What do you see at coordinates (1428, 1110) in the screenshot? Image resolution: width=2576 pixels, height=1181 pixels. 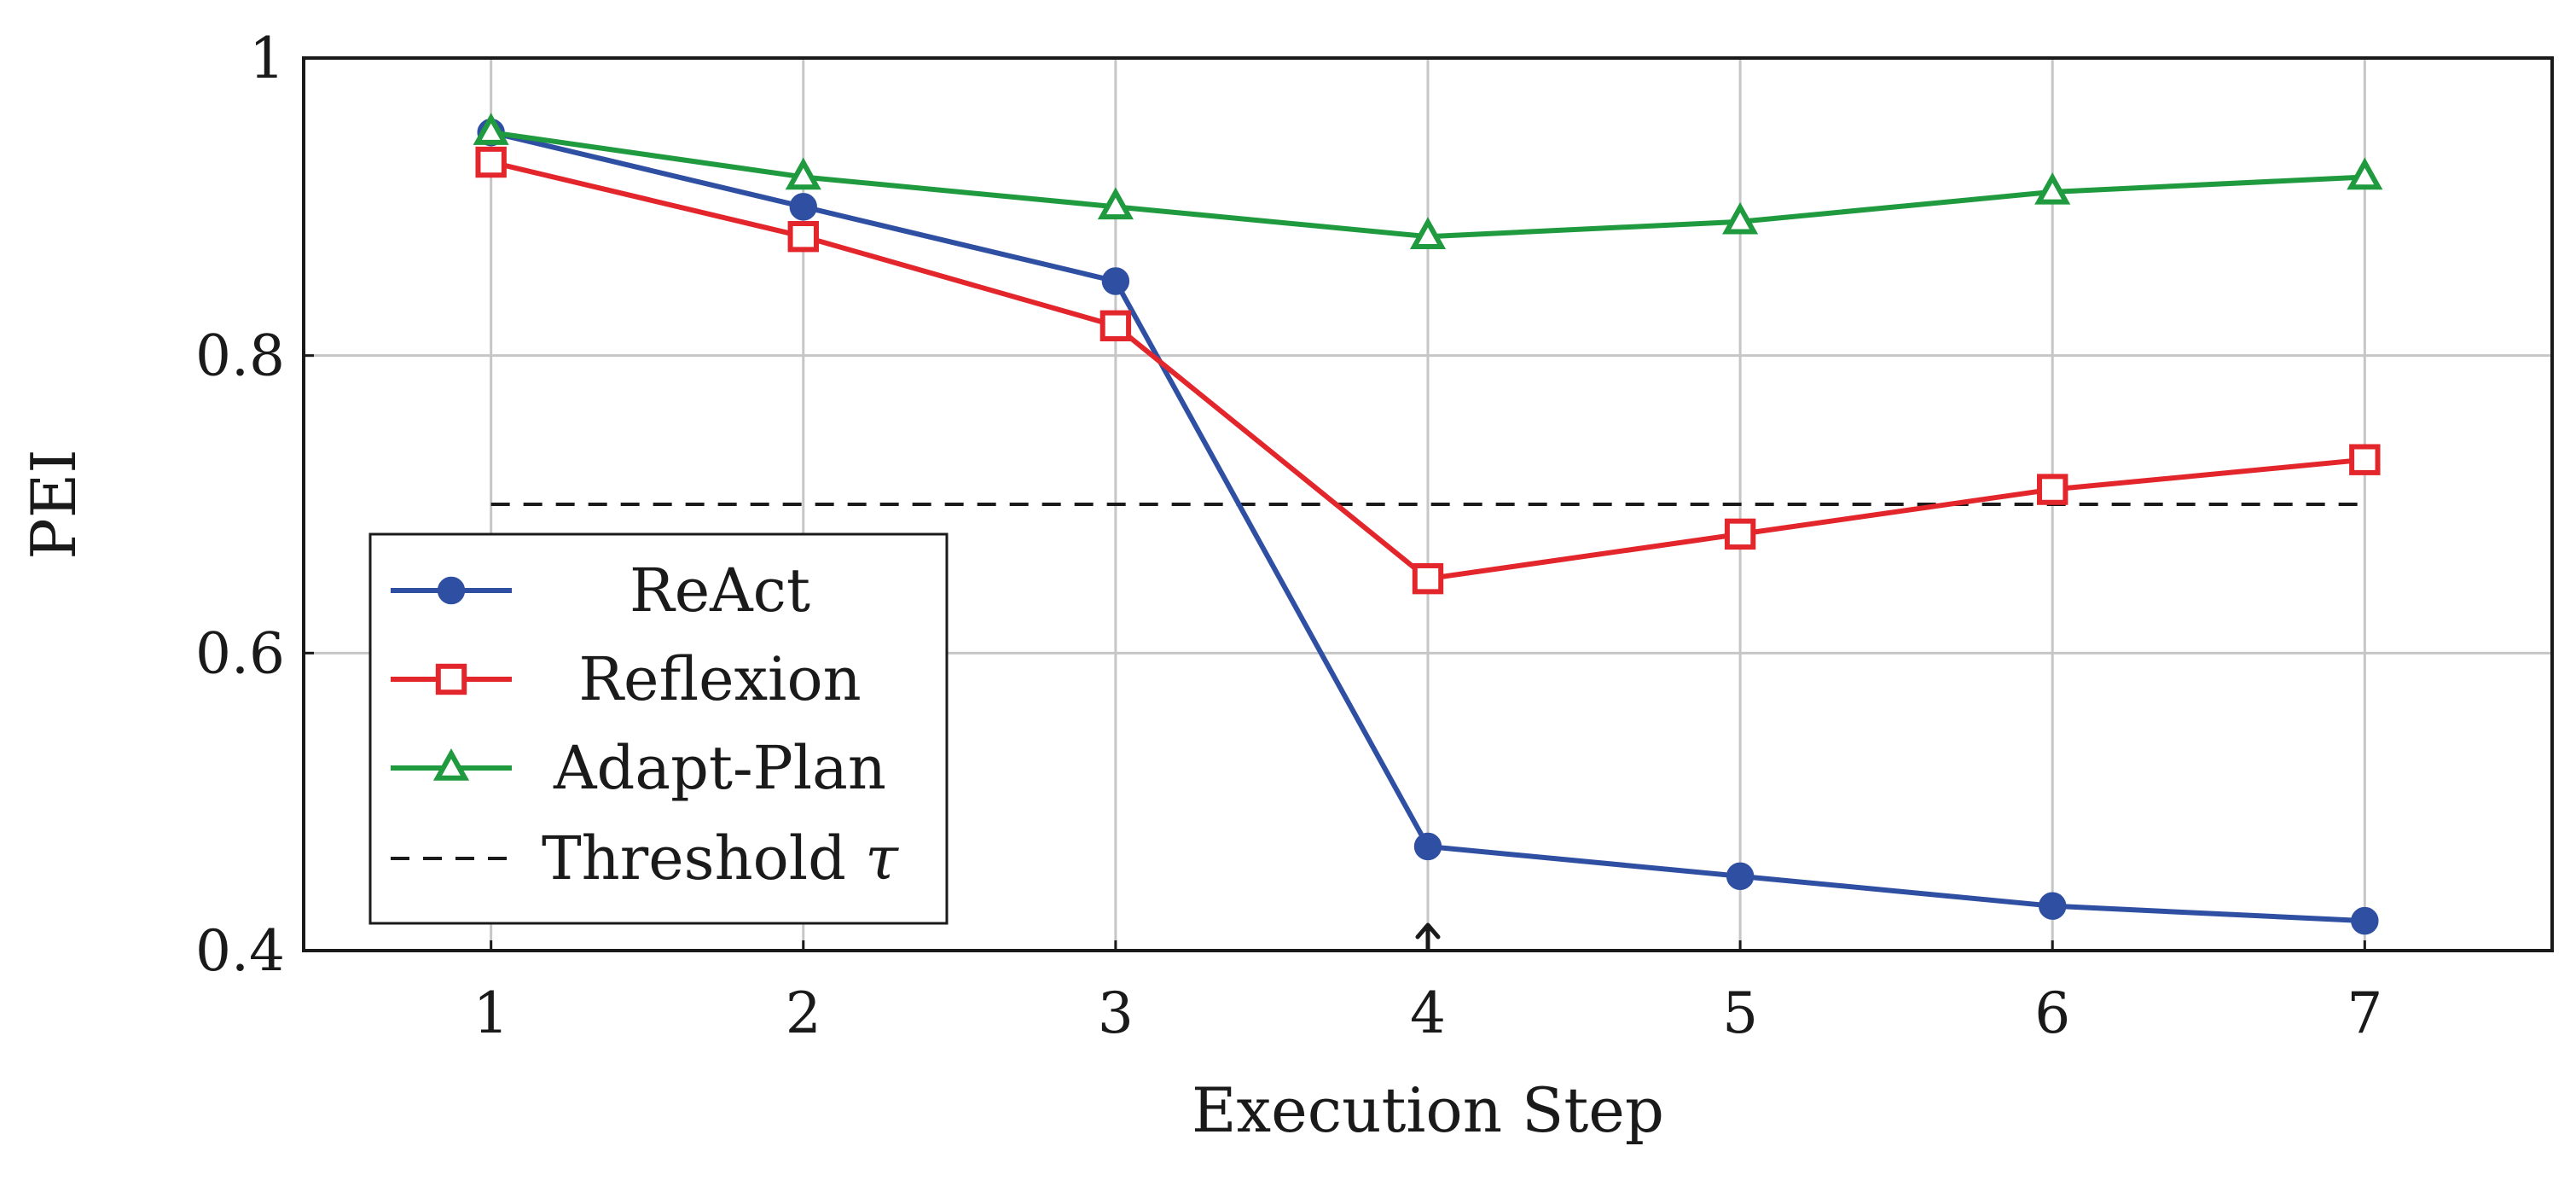 I see `x-axis-title: Execution Step` at bounding box center [1428, 1110].